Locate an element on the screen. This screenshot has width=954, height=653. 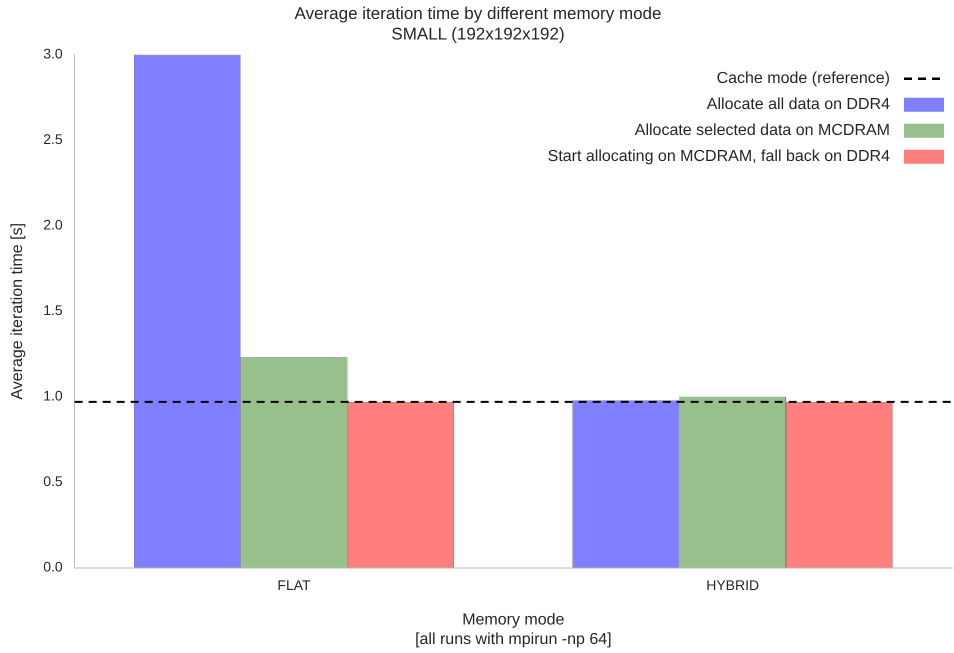
y-tick-label: 1.0 is located at coordinates (53, 396).